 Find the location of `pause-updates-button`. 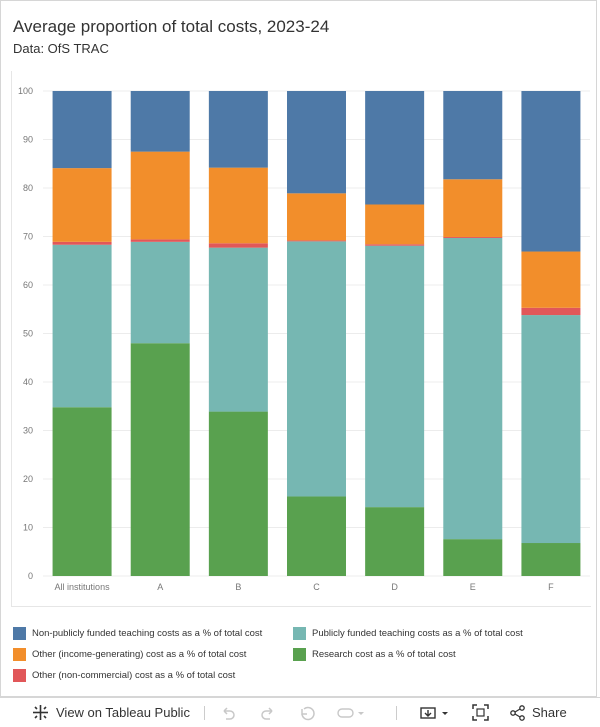

pause-updates-button is located at coordinates (351, 712).